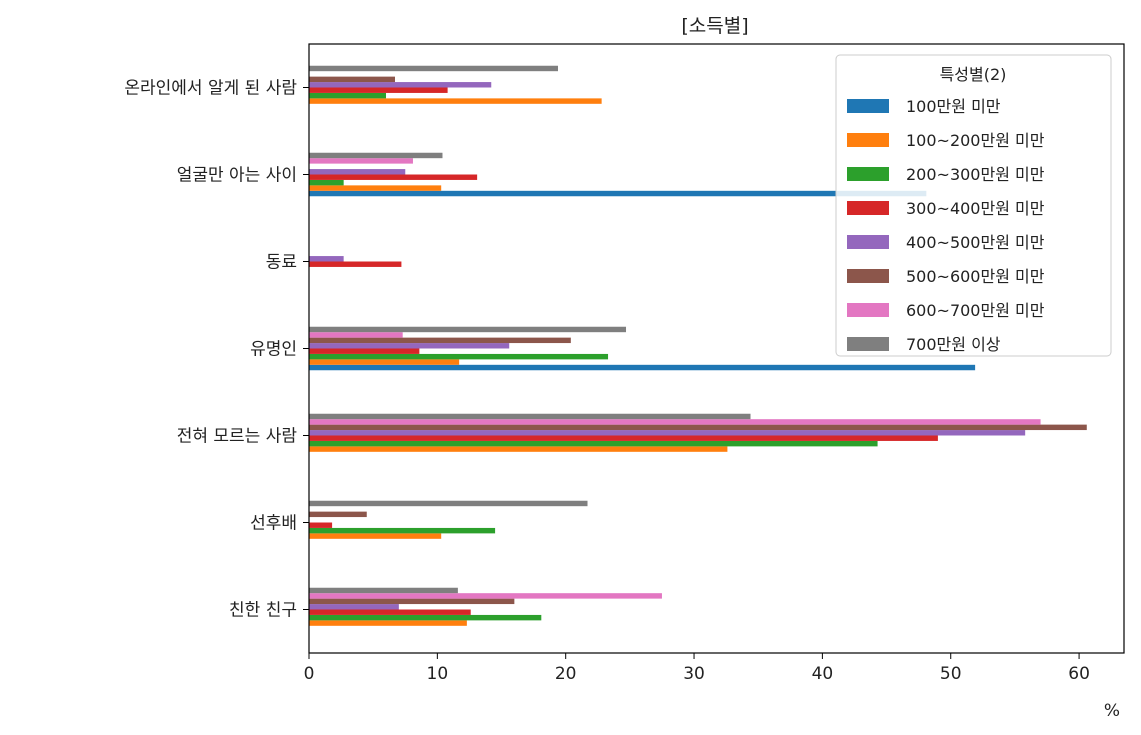 The width and height of the screenshot is (1141, 735). I want to click on legend-label: 200~300만원 미만, so click(975, 174).